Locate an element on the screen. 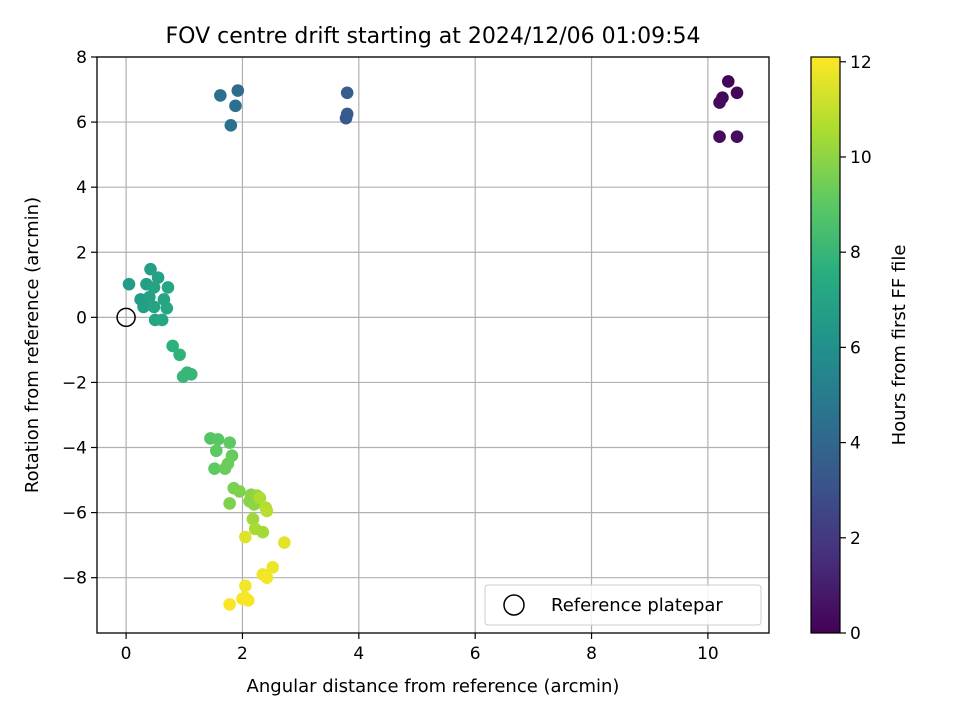 This screenshot has height=724, width=960. reference-marker is located at coordinates (126, 317).